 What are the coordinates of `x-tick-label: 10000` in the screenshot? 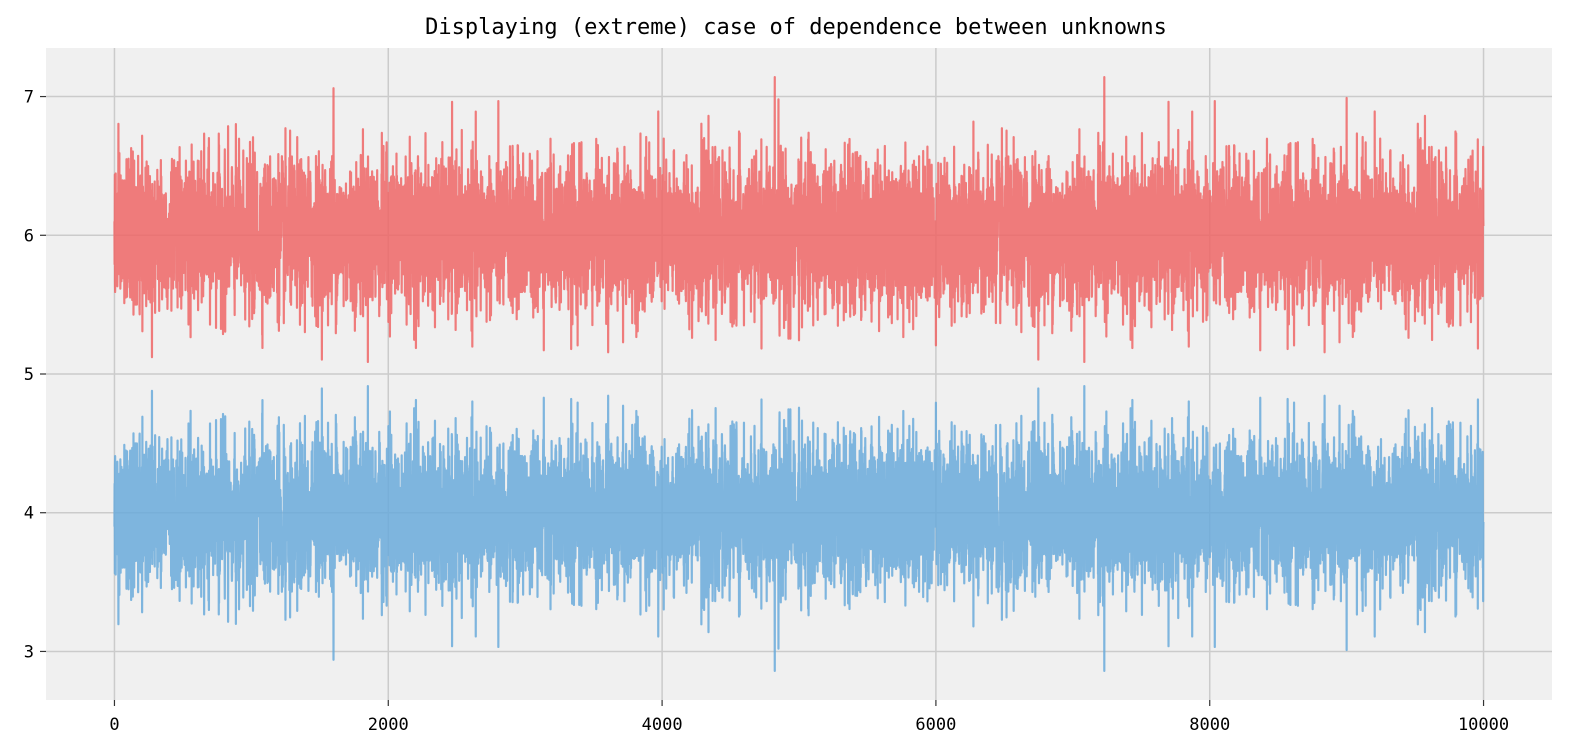 It's located at (1483, 725).